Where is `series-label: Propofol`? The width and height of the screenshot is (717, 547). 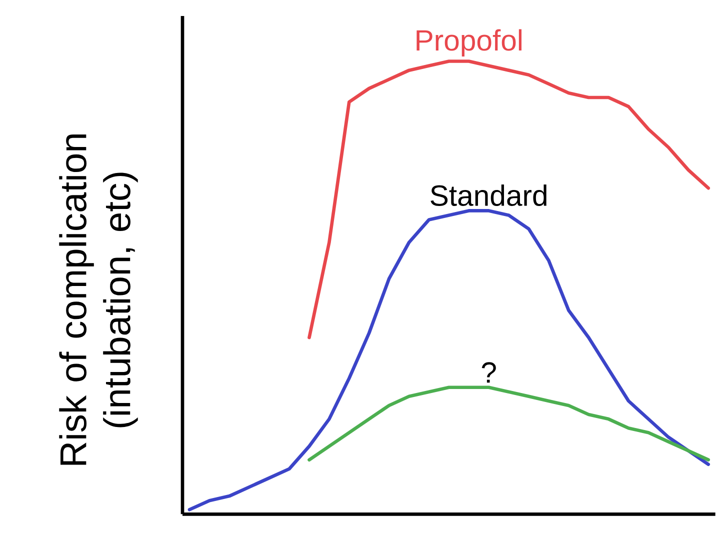
series-label: Propofol is located at coordinates (469, 42).